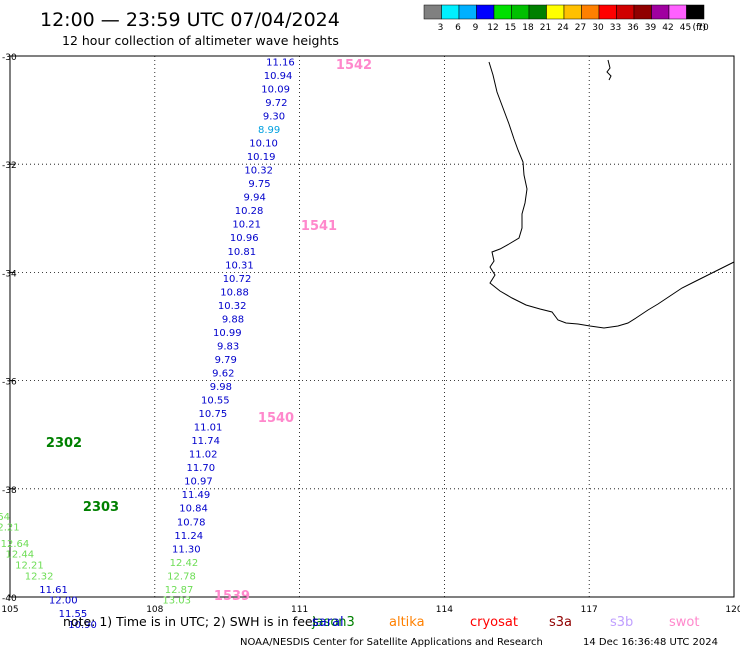 The height and width of the screenshot is (650, 740). What do you see at coordinates (259, 184) in the screenshot?
I see `data-label: 9.75` at bounding box center [259, 184].